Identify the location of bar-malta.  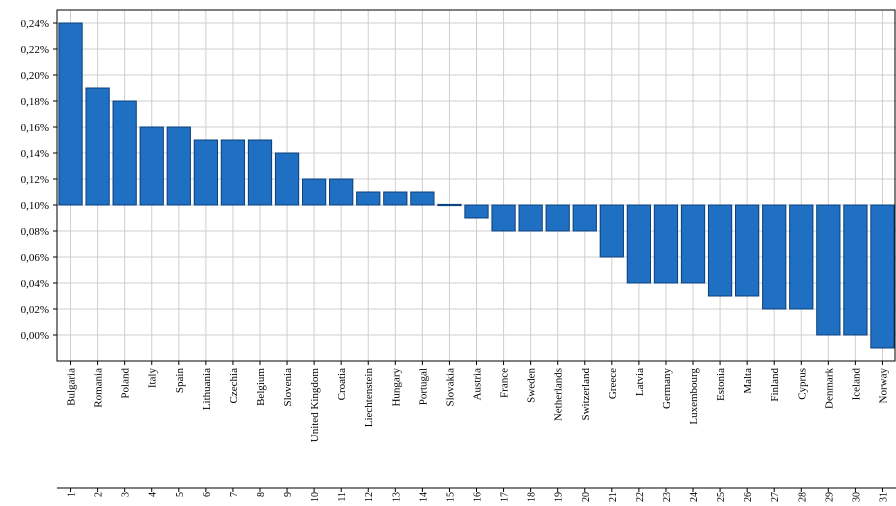
(747, 250).